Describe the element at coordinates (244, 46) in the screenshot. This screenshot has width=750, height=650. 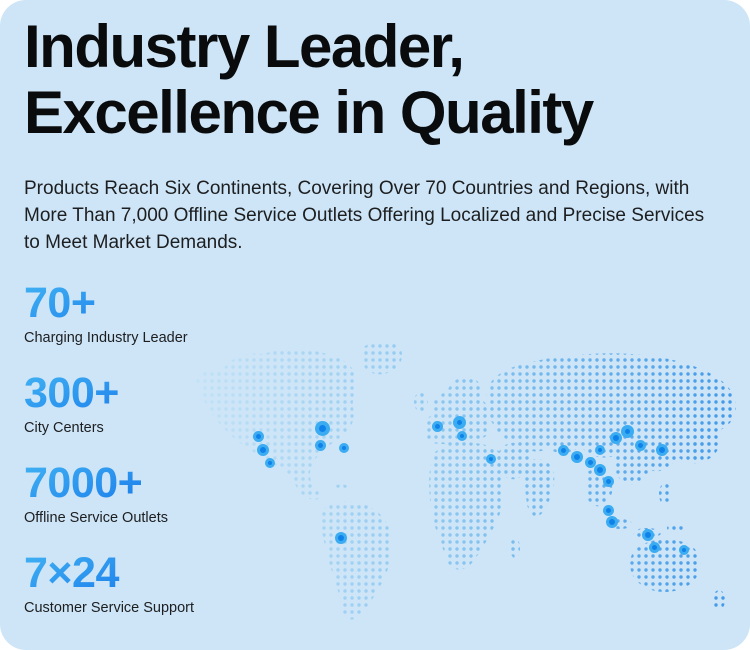
I see `title-line-1: Industry Leader,` at that location.